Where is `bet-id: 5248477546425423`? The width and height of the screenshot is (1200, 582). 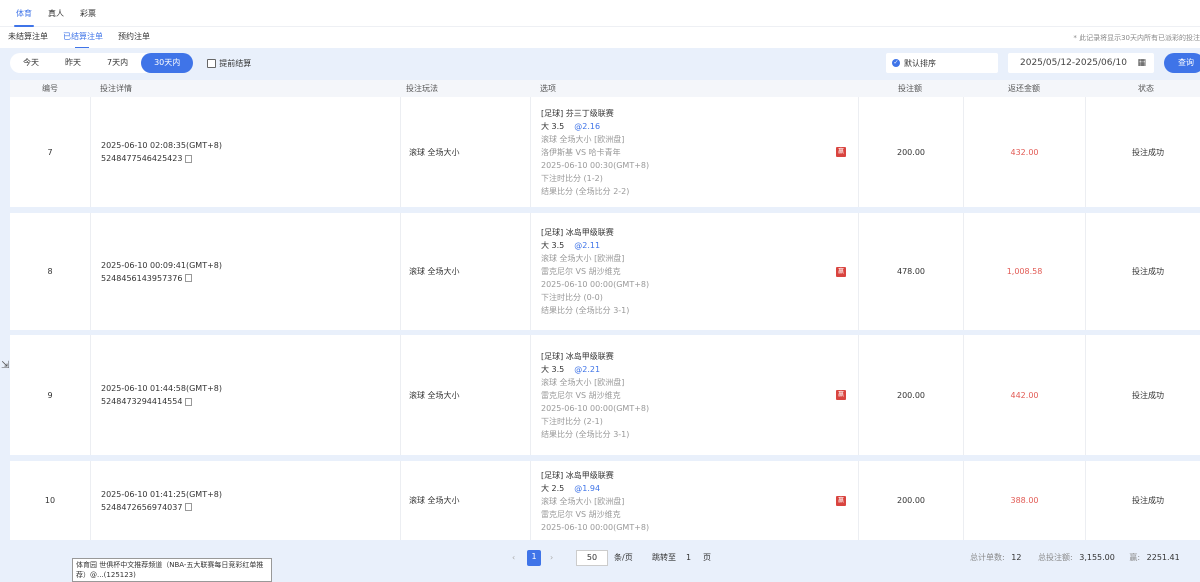 bet-id: 5248477546425423 is located at coordinates (142, 158).